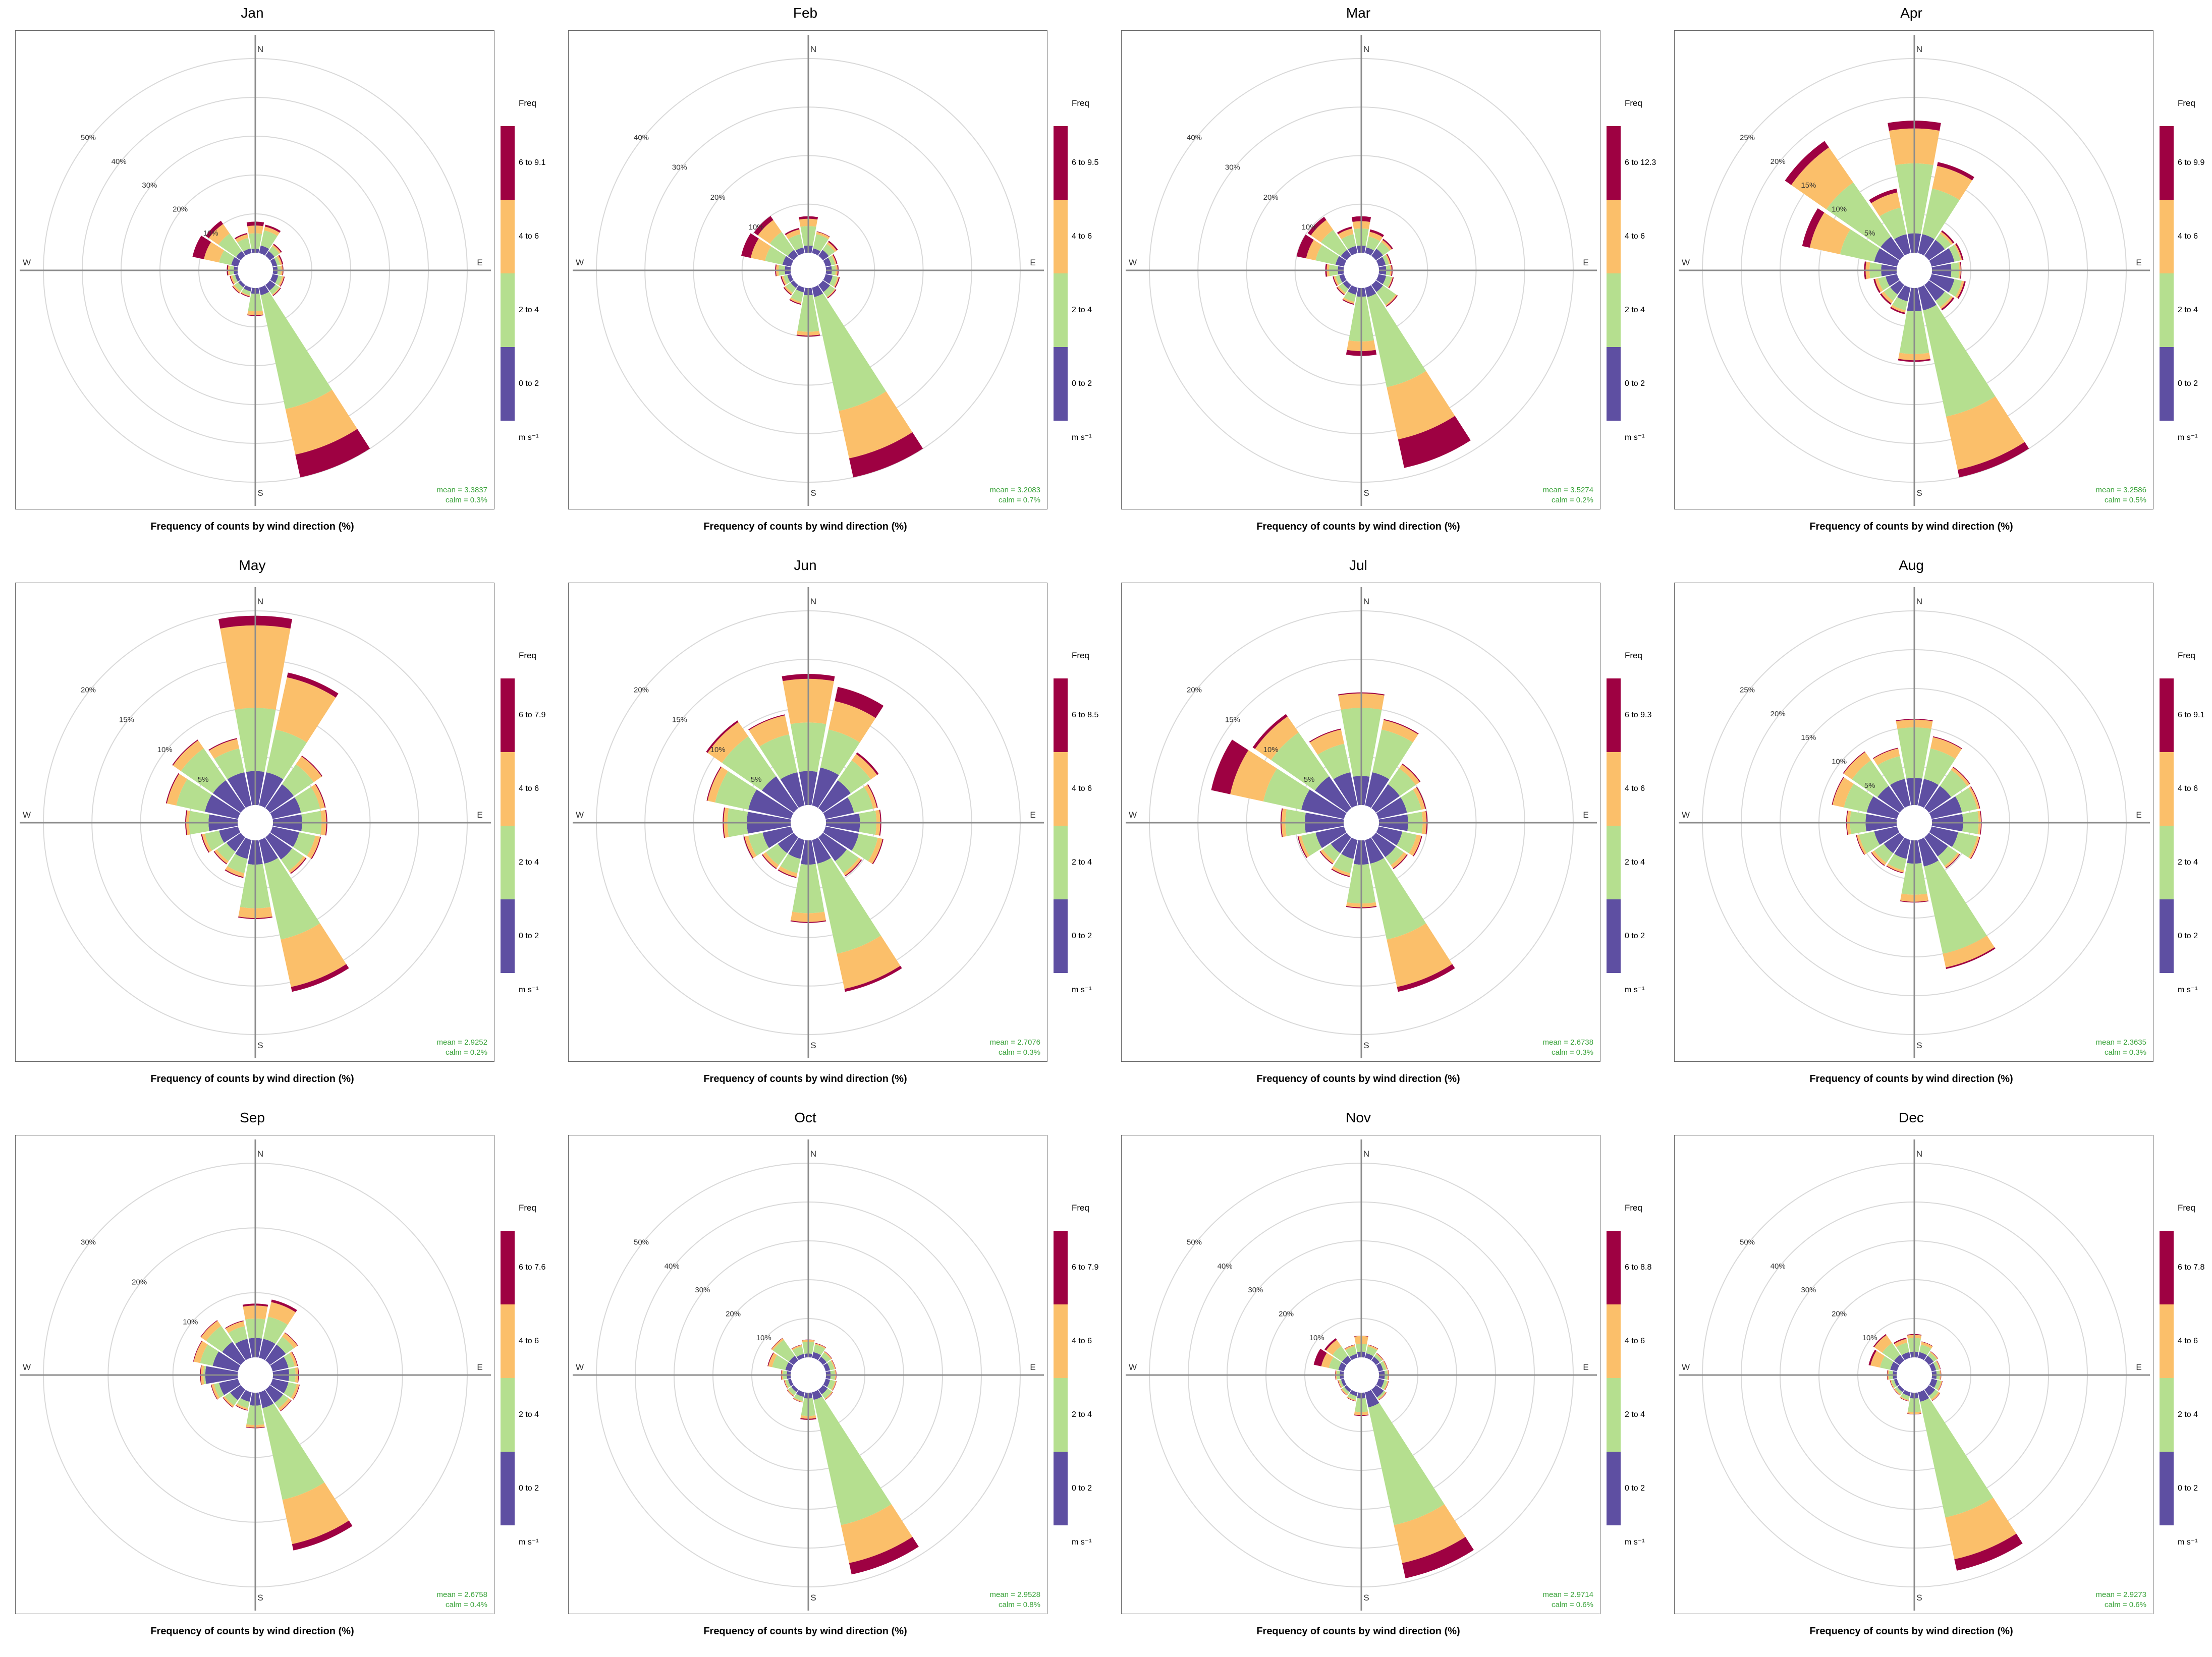 The image size is (2212, 1657). Describe the element at coordinates (1635, 1488) in the screenshot. I see `legend-label: 0 to 2` at that location.